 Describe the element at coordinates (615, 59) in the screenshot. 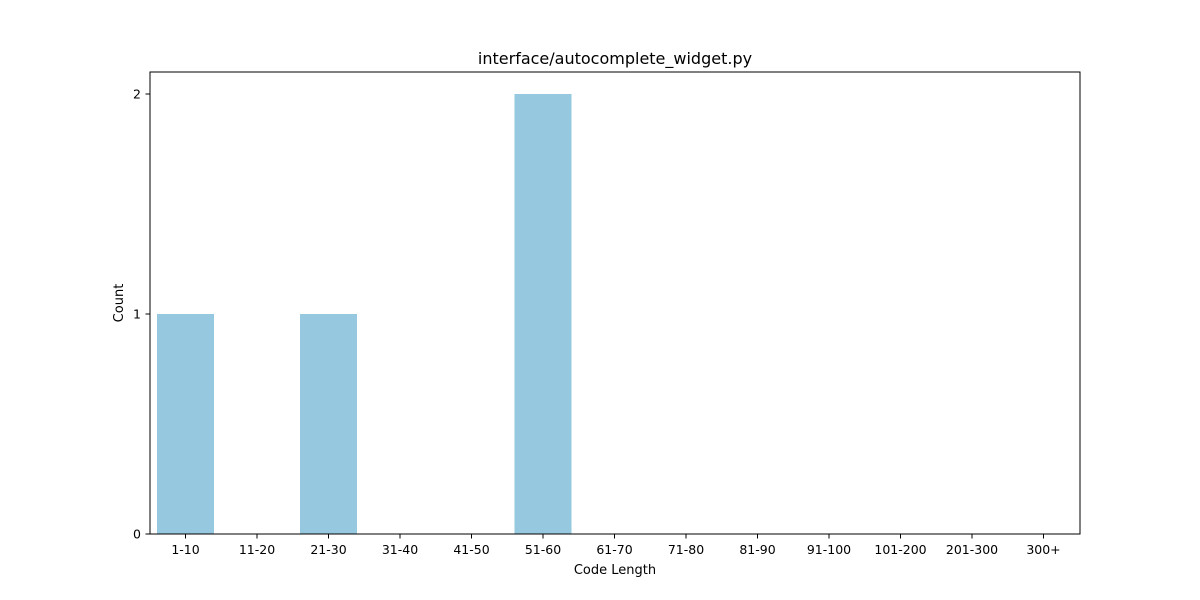

I see `chart-title: interface/autocomplete_widget.py` at that location.